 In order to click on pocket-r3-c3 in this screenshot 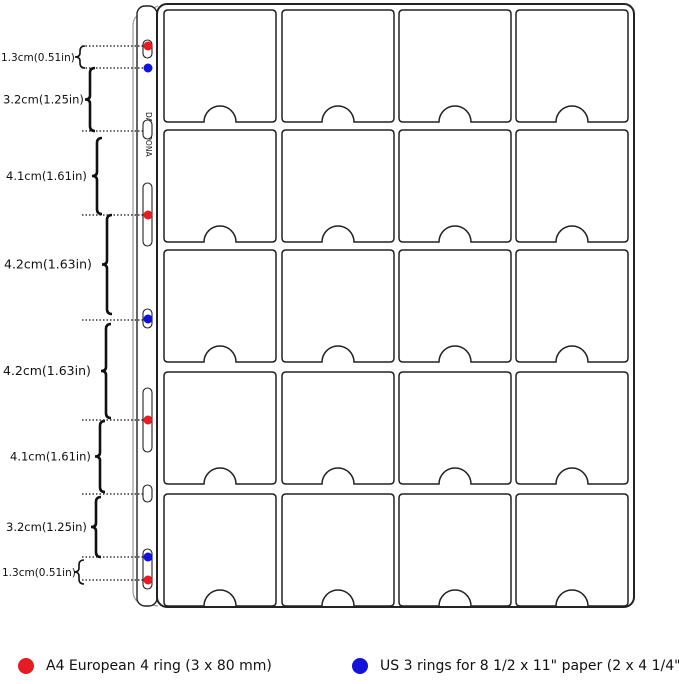, I will do `click(455, 306)`.